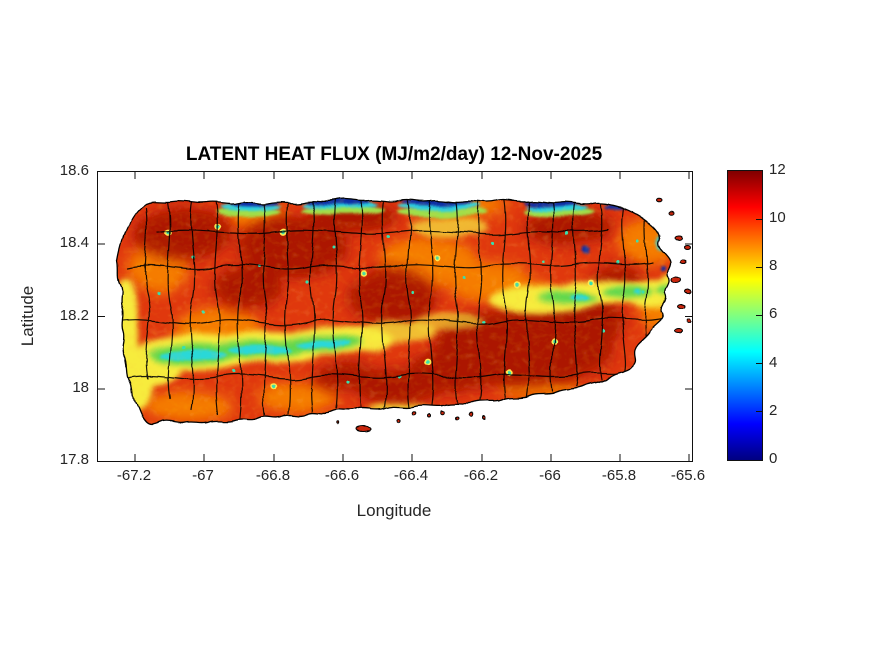 This screenshot has height=656, width=875. What do you see at coordinates (74, 459) in the screenshot?
I see `y-tick-label: 17.8` at bounding box center [74, 459].